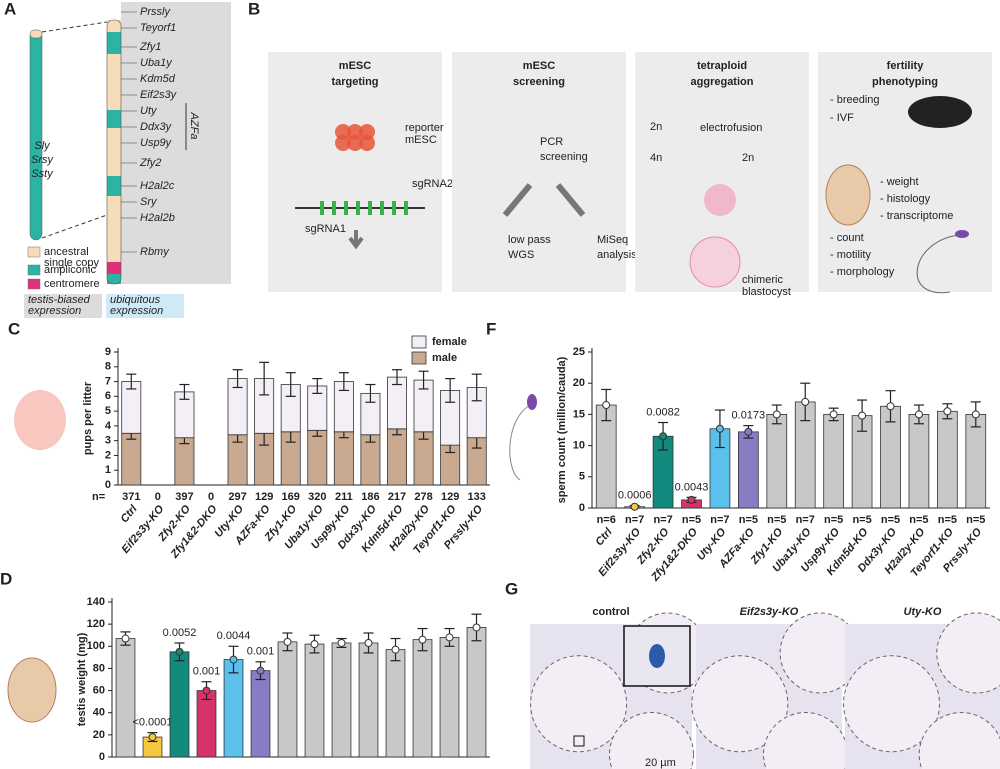 The image size is (1000, 769). Describe the element at coordinates (234, 636) in the screenshot. I see `p-value: 0.0044` at that location.